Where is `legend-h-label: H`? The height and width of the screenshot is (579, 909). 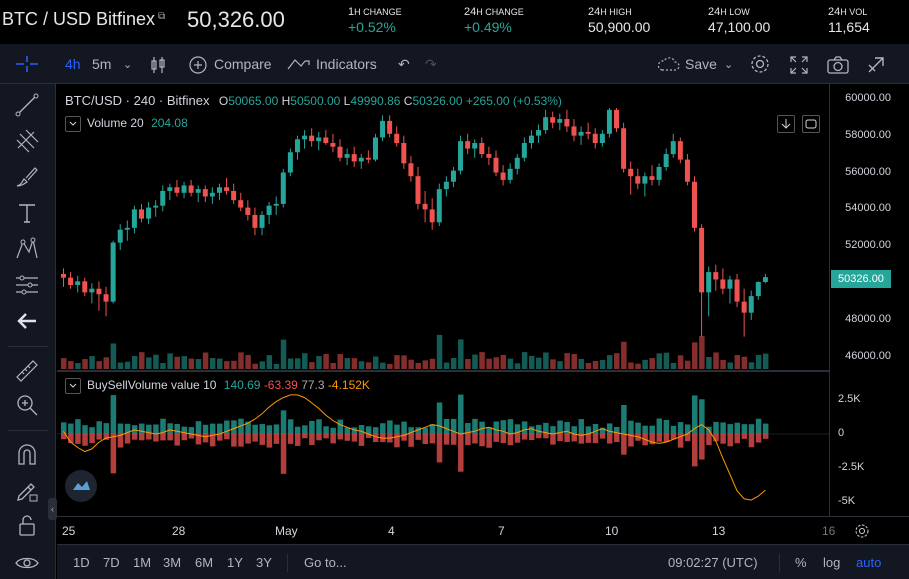
legend-h-label: H is located at coordinates (286, 101).